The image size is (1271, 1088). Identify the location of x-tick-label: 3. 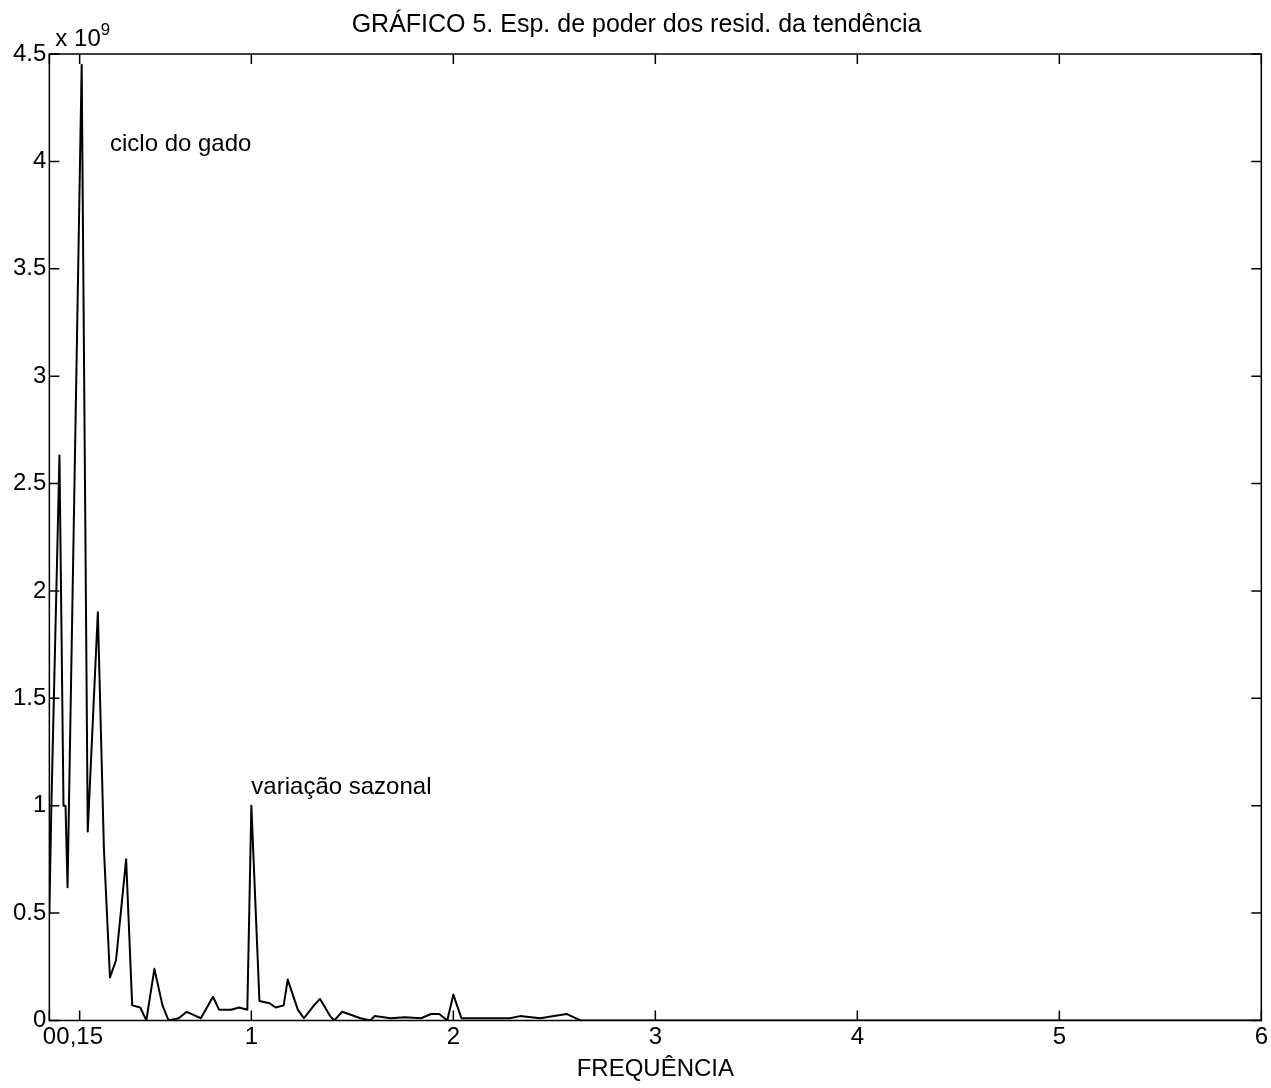
(655, 1036).